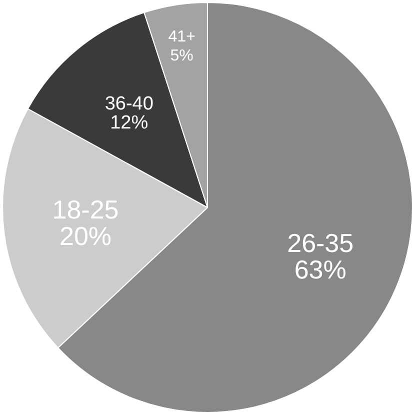 This screenshot has width=414, height=414. I want to click on data-label: 5%, so click(182, 55).